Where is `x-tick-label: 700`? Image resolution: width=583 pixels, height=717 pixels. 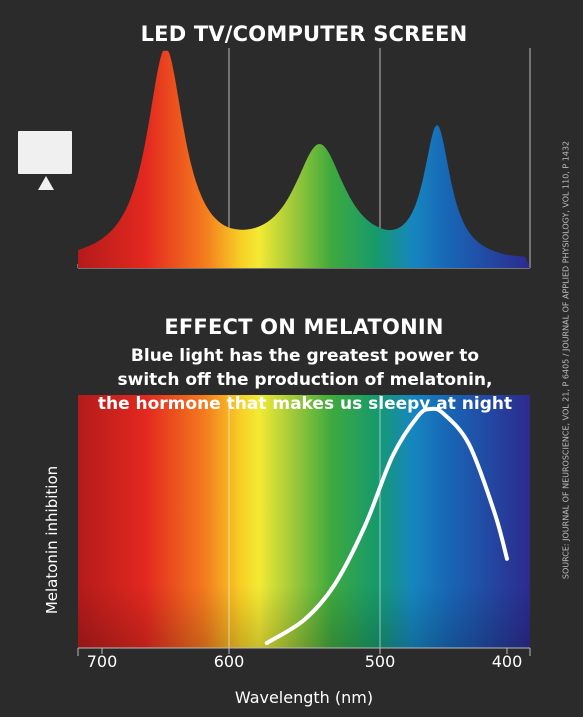
x-tick-label: 700 is located at coordinates (102, 661).